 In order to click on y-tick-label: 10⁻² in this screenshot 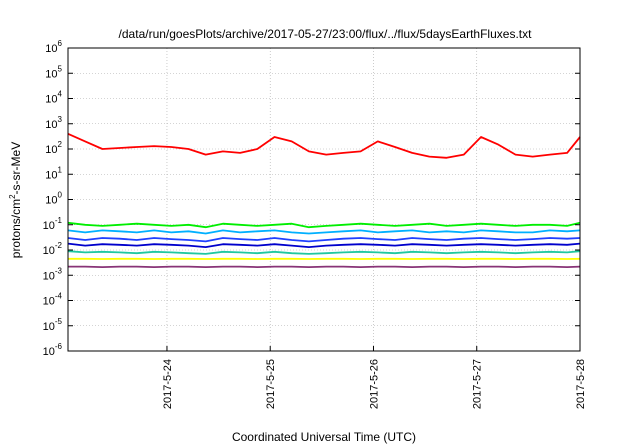, I will do `click(53, 249)`.